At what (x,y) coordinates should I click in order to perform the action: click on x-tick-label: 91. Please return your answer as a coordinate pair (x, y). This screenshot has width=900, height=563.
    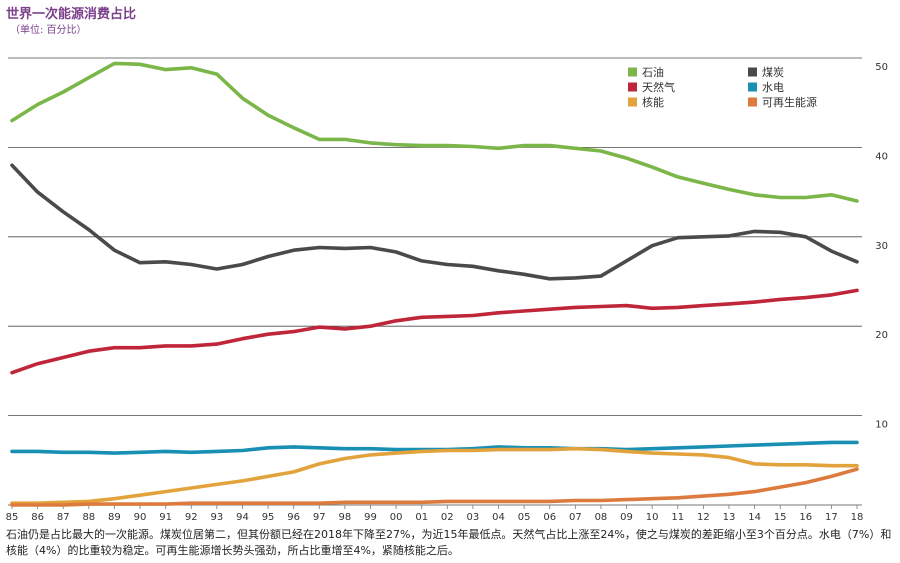
    Looking at the image, I should click on (165, 517).